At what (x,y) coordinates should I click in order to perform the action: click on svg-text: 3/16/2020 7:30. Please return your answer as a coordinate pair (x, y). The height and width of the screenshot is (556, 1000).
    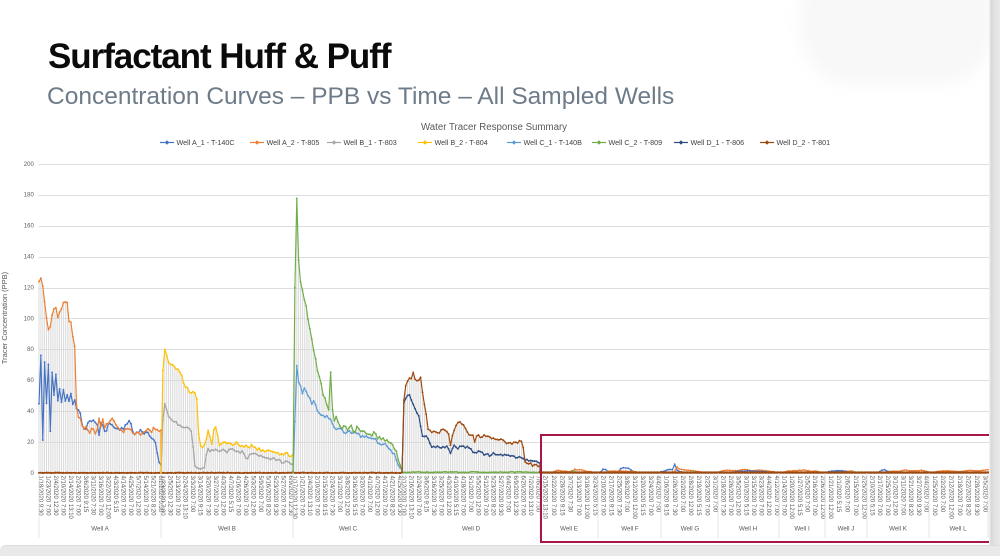
    Looking at the image, I should click on (433, 496).